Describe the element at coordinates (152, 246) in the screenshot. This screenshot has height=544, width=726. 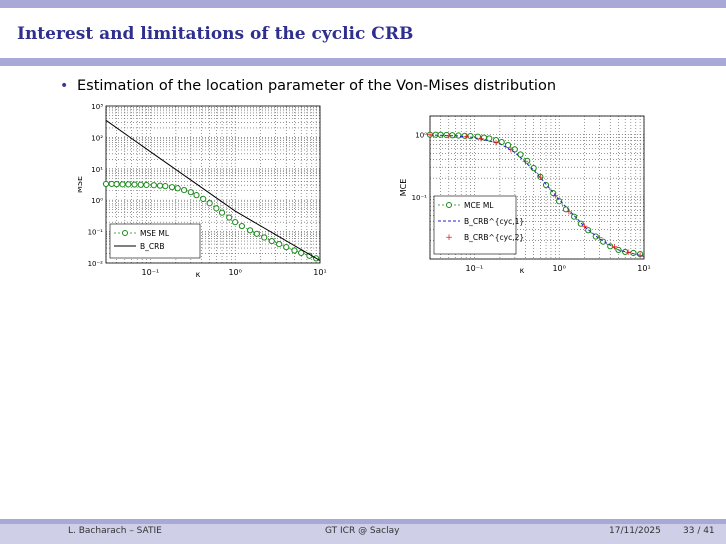
I see `legend-label: B_CRB` at that location.